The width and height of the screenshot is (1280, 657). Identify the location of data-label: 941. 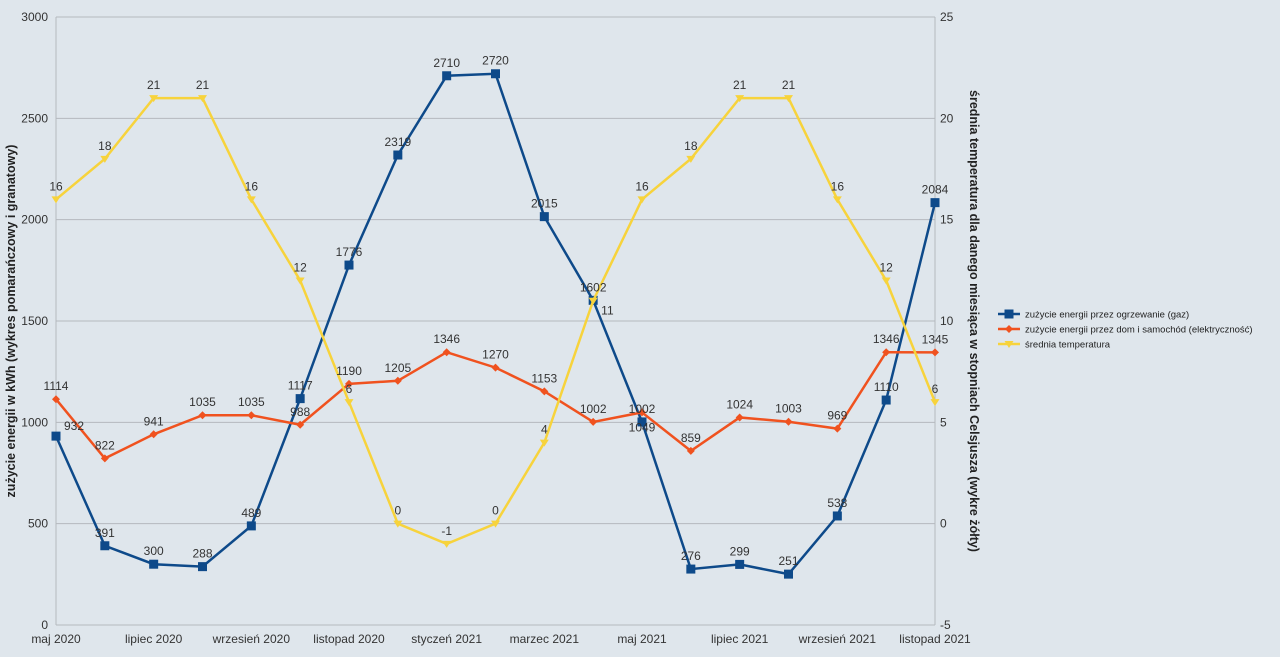
(154, 421).